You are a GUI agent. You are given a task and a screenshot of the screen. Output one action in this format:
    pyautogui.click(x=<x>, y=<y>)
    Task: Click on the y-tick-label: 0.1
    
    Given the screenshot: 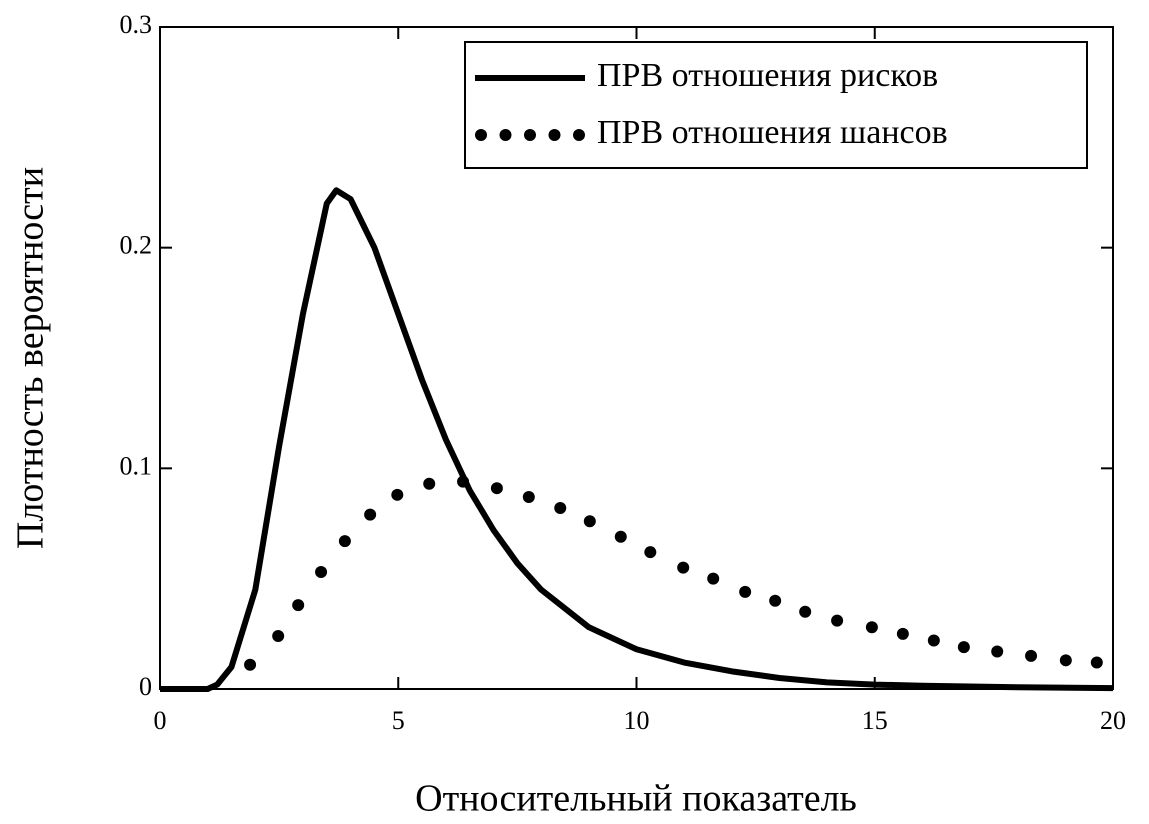 What is the action you would take?
    pyautogui.click(x=136, y=465)
    